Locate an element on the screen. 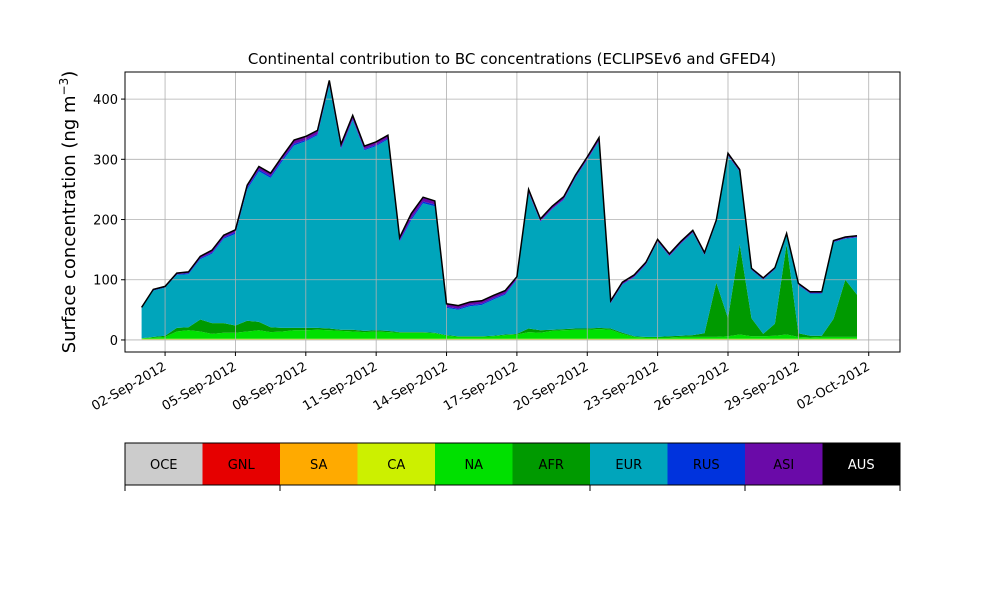 The height and width of the screenshot is (600, 1000). y-tick-label: 300 is located at coordinates (105, 160).